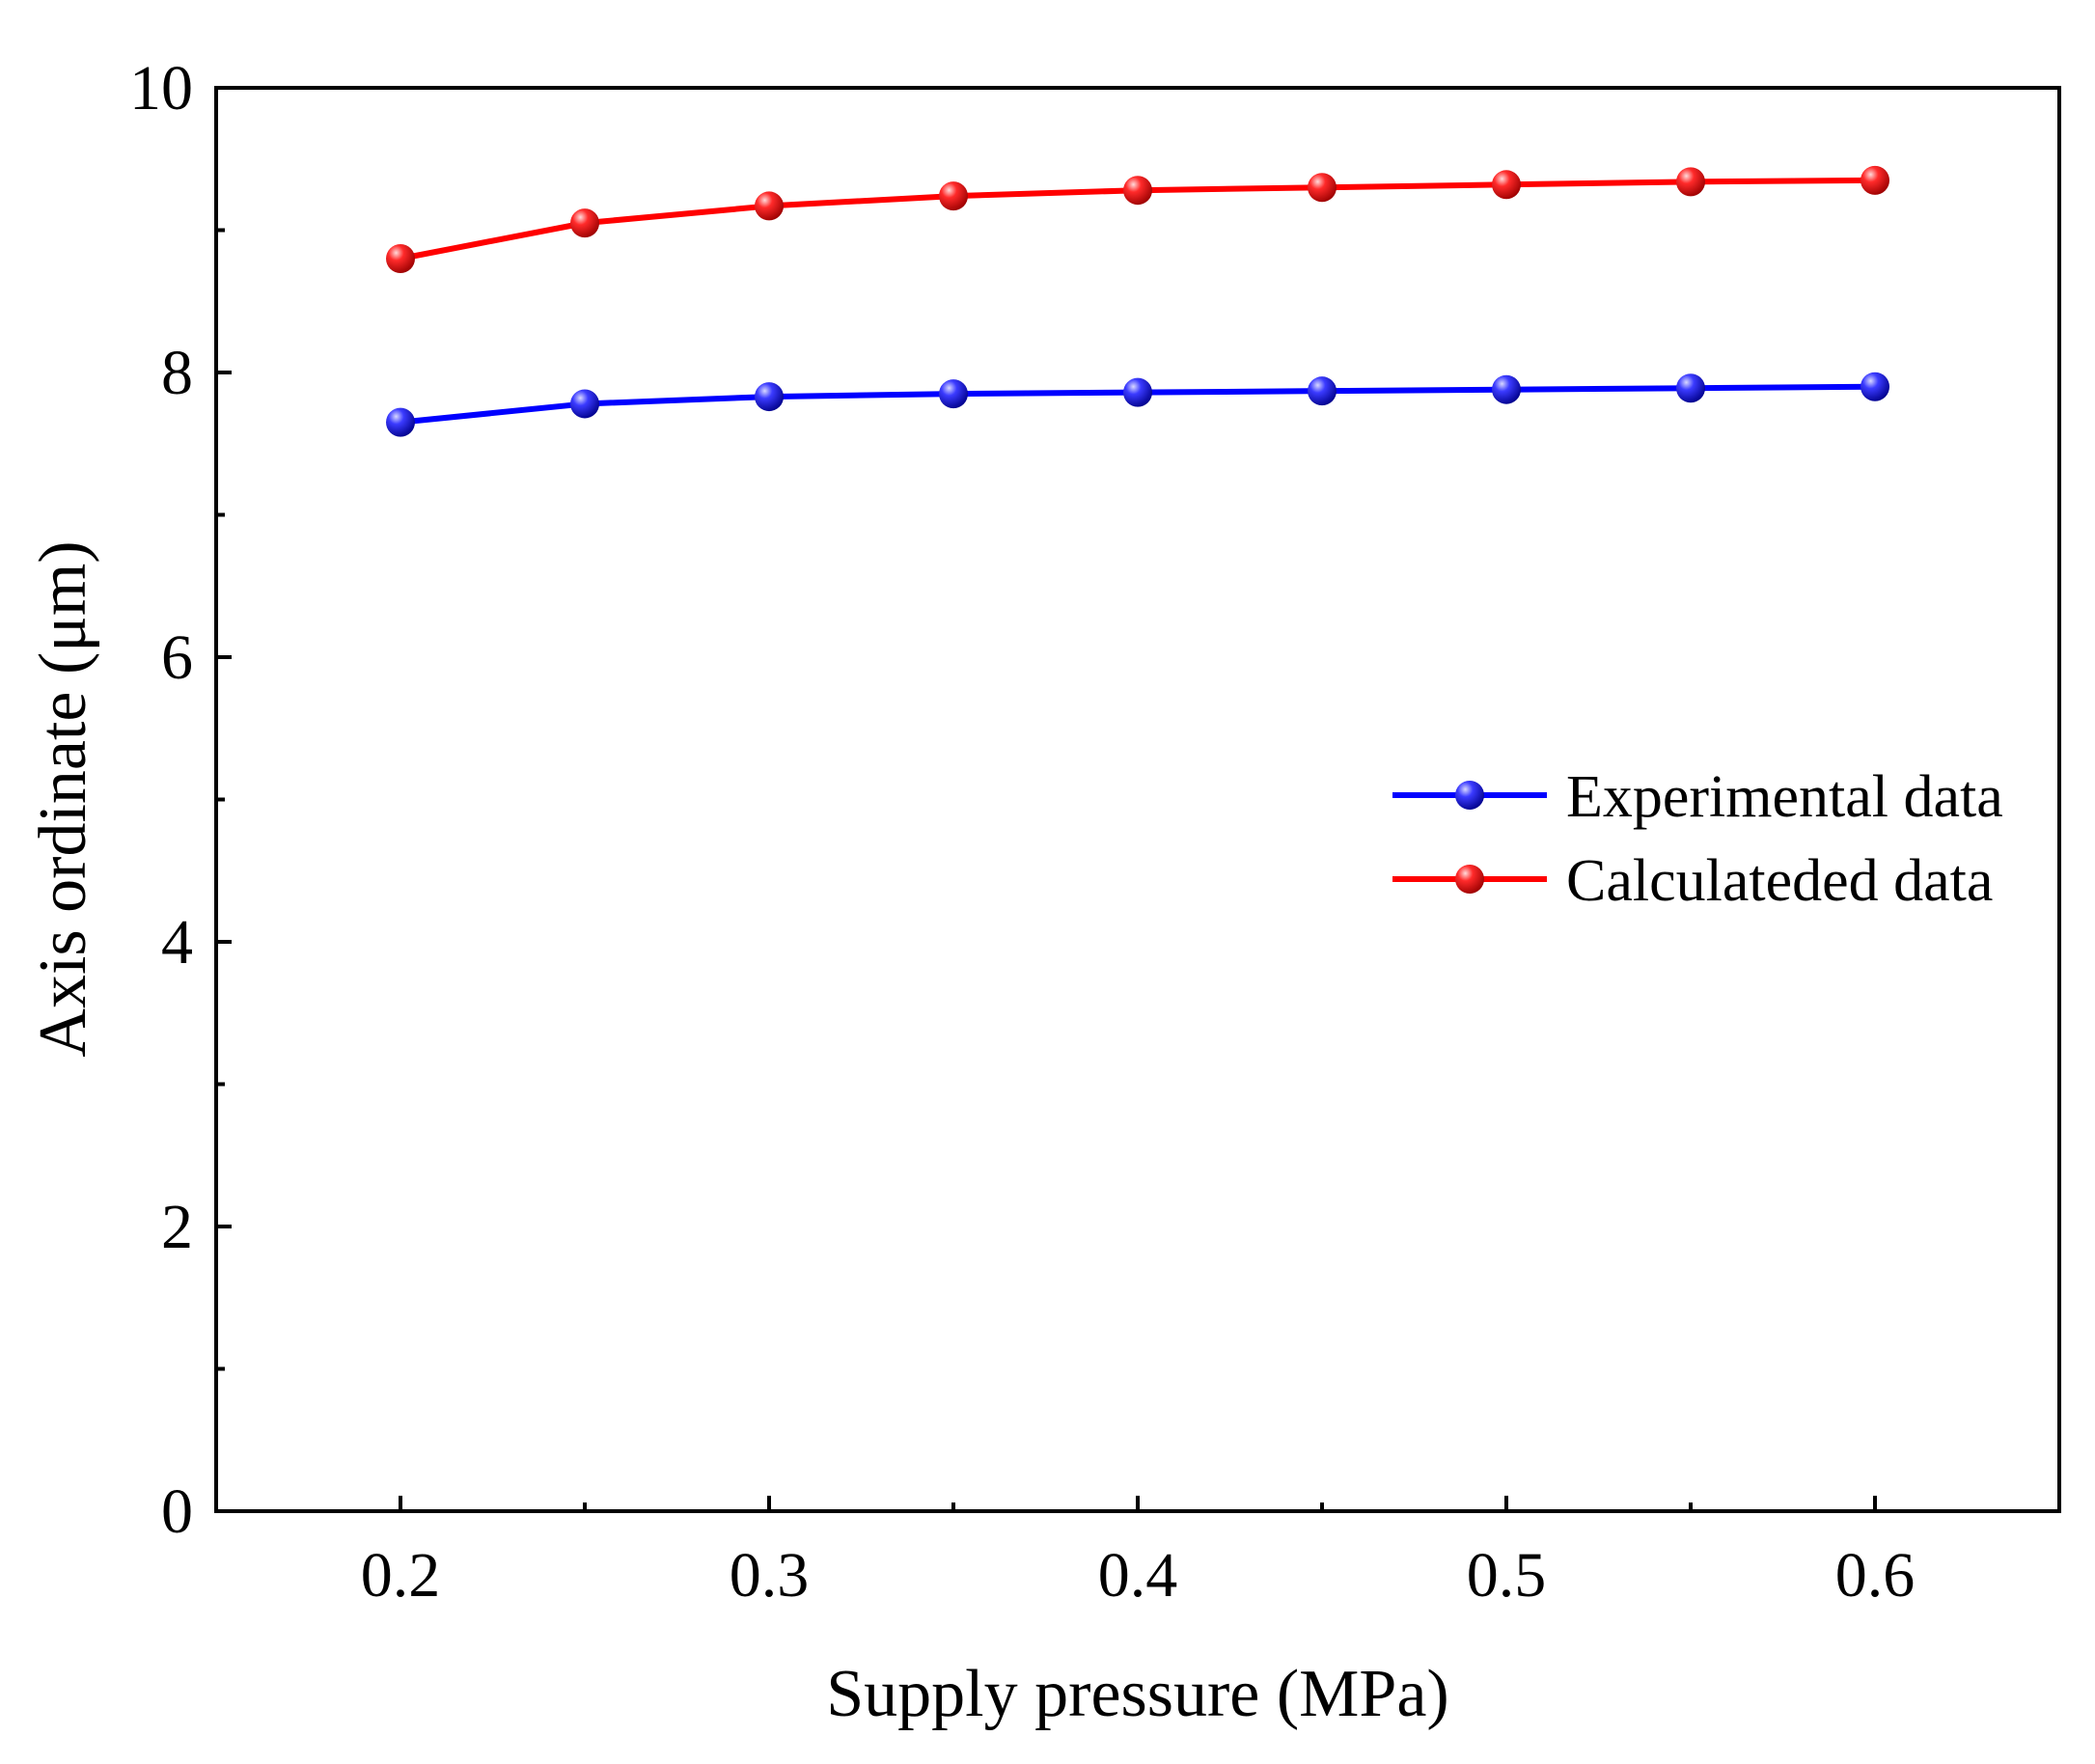 The width and height of the screenshot is (2095, 1764). What do you see at coordinates (1137, 301) in the screenshot?
I see `series-layer` at bounding box center [1137, 301].